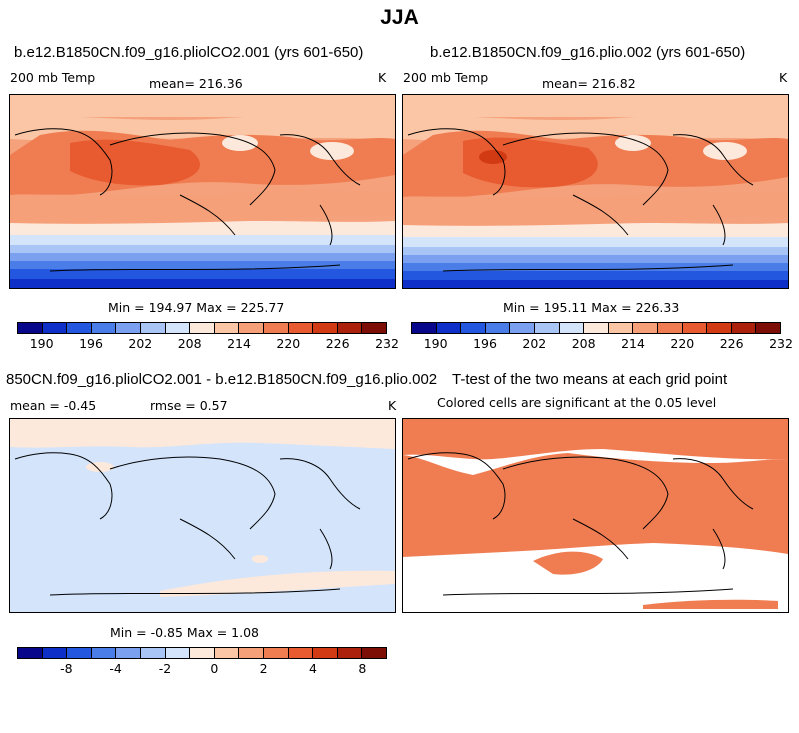 The image size is (799, 733). Describe the element at coordinates (313, 668) in the screenshot. I see `colorbar-3-tick-label: 4` at that location.